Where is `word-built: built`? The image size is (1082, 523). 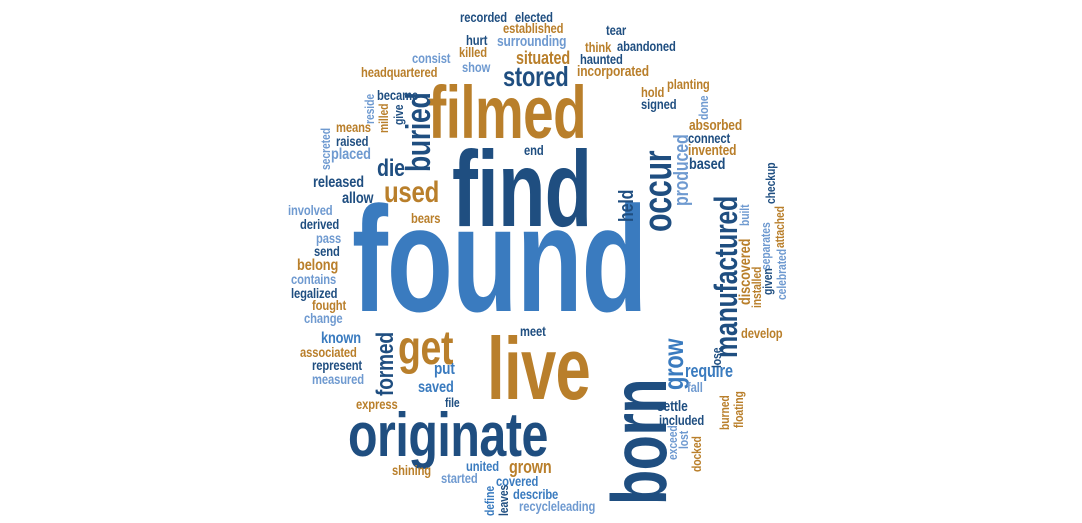
word-built: built is located at coordinates (744, 215).